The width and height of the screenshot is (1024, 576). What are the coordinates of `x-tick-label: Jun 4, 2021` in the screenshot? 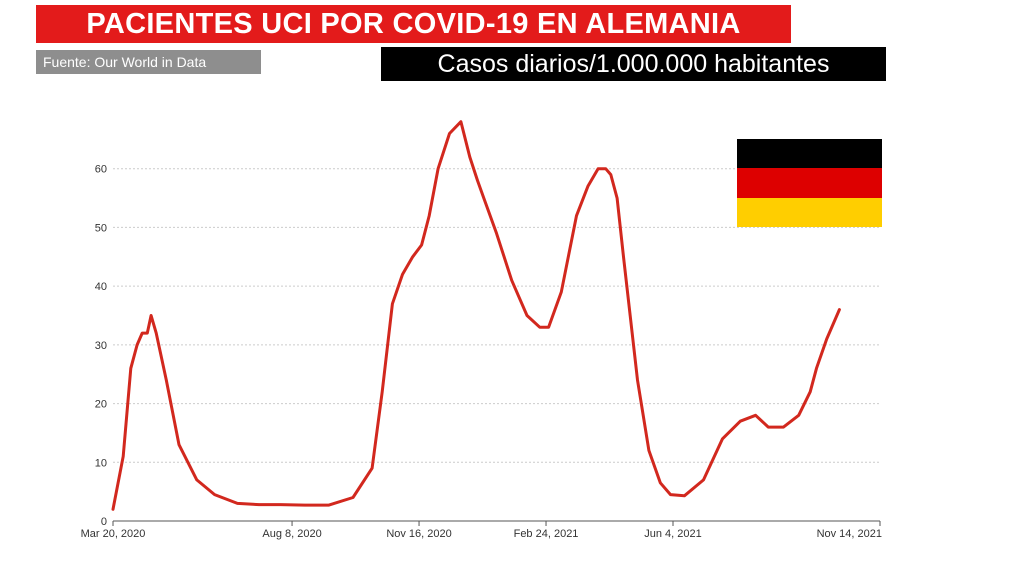 It's located at (673, 534).